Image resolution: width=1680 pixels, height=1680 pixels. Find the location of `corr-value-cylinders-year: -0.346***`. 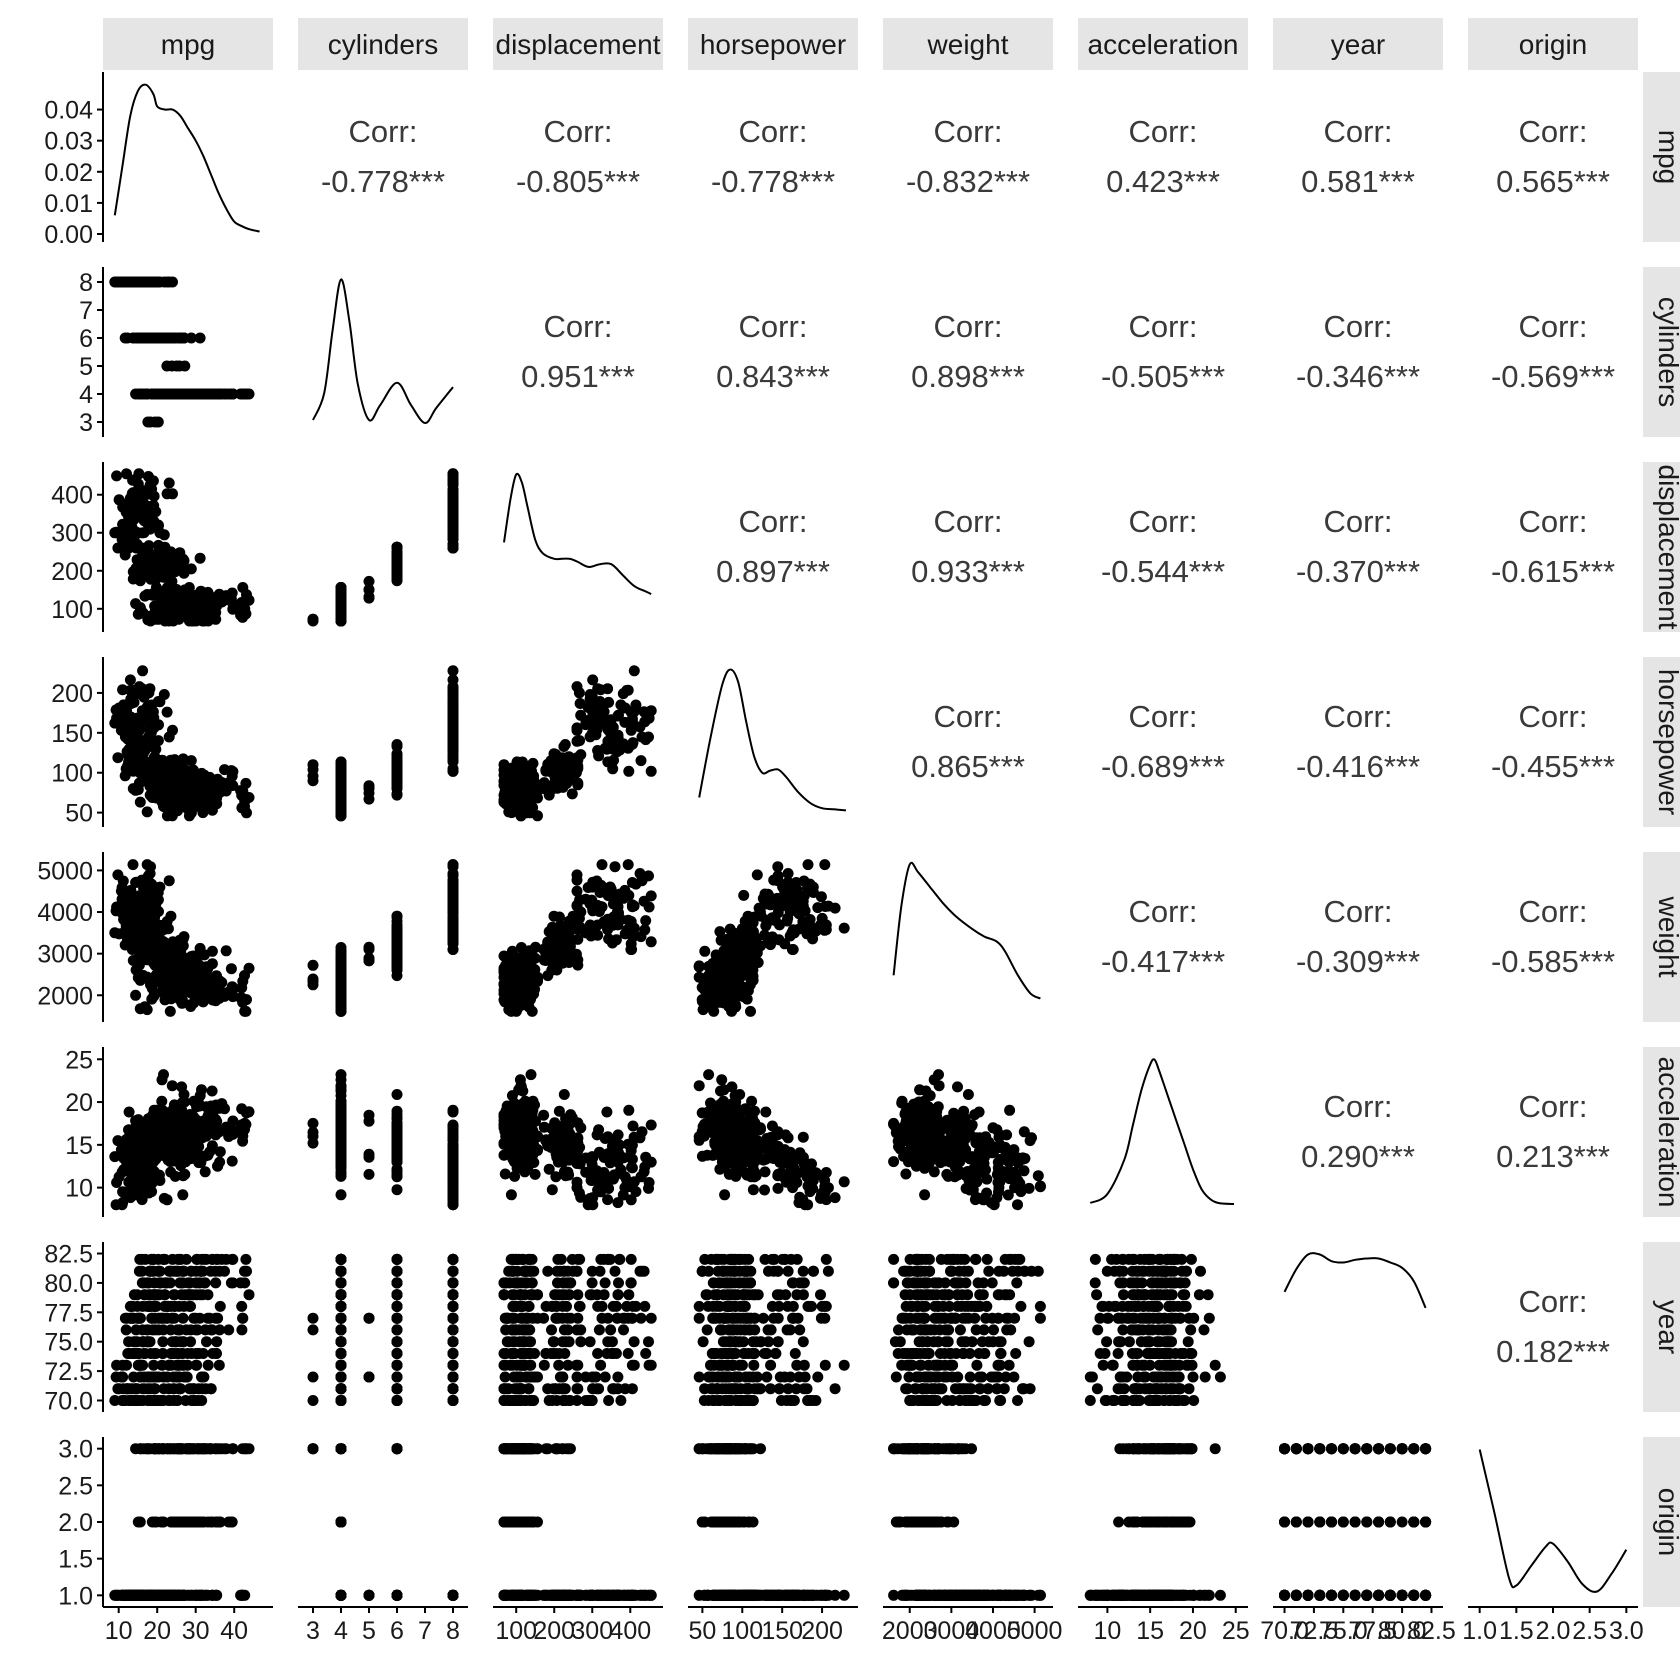

corr-value-cylinders-year: -0.346*** is located at coordinates (1358, 376).